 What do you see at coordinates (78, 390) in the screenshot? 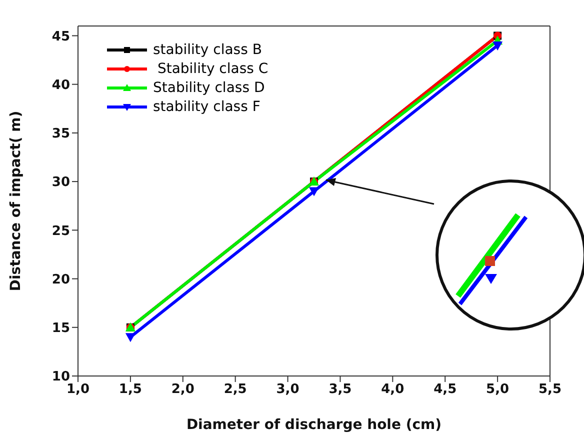
I see `x-tick-label: 1,0` at bounding box center [78, 390].